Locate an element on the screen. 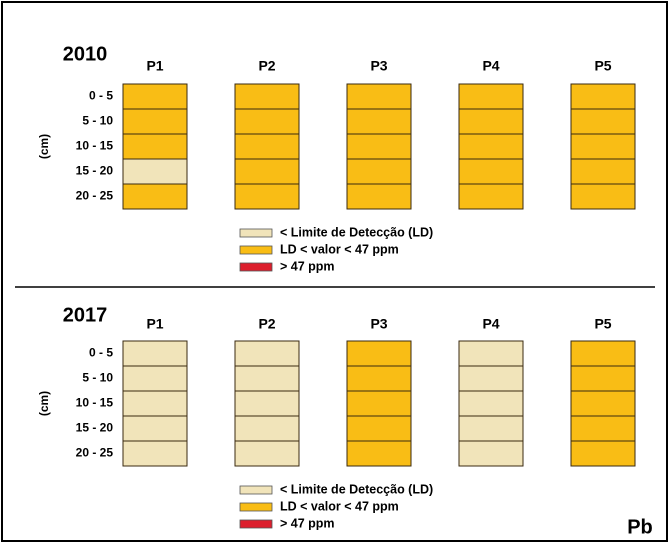 The height and width of the screenshot is (544, 670). year-label: 2010 is located at coordinates (85, 54).